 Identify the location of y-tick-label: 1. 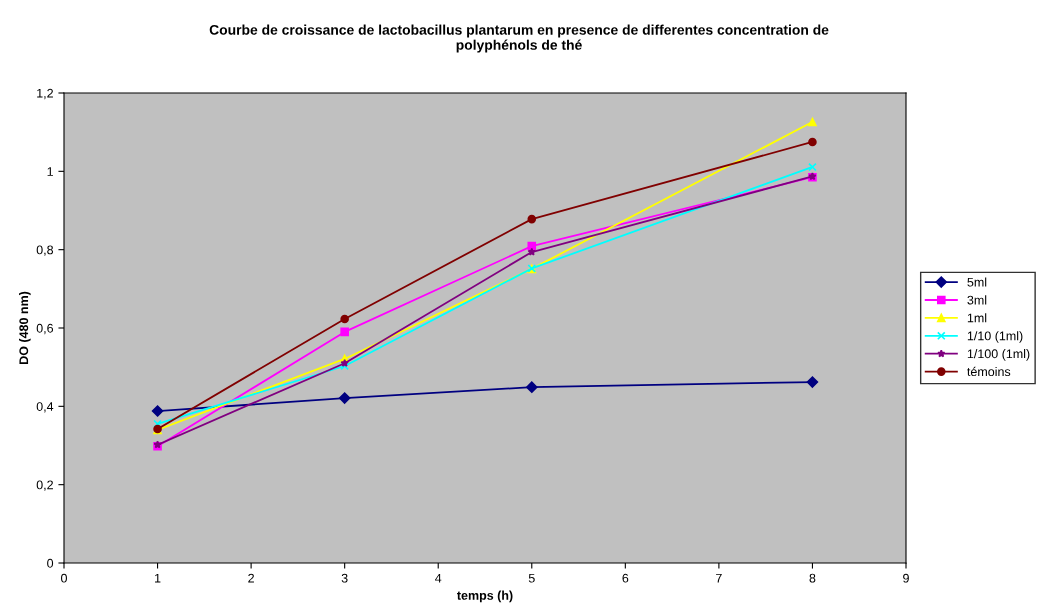
(50, 171).